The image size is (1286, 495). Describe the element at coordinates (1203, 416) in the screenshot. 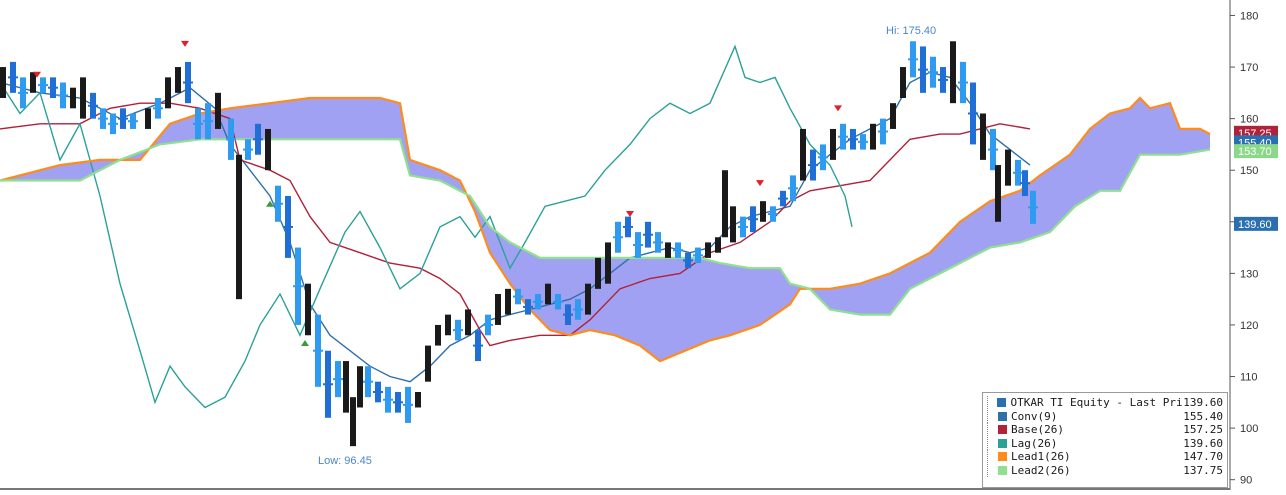

I see `legend-series-value: 155.40` at that location.